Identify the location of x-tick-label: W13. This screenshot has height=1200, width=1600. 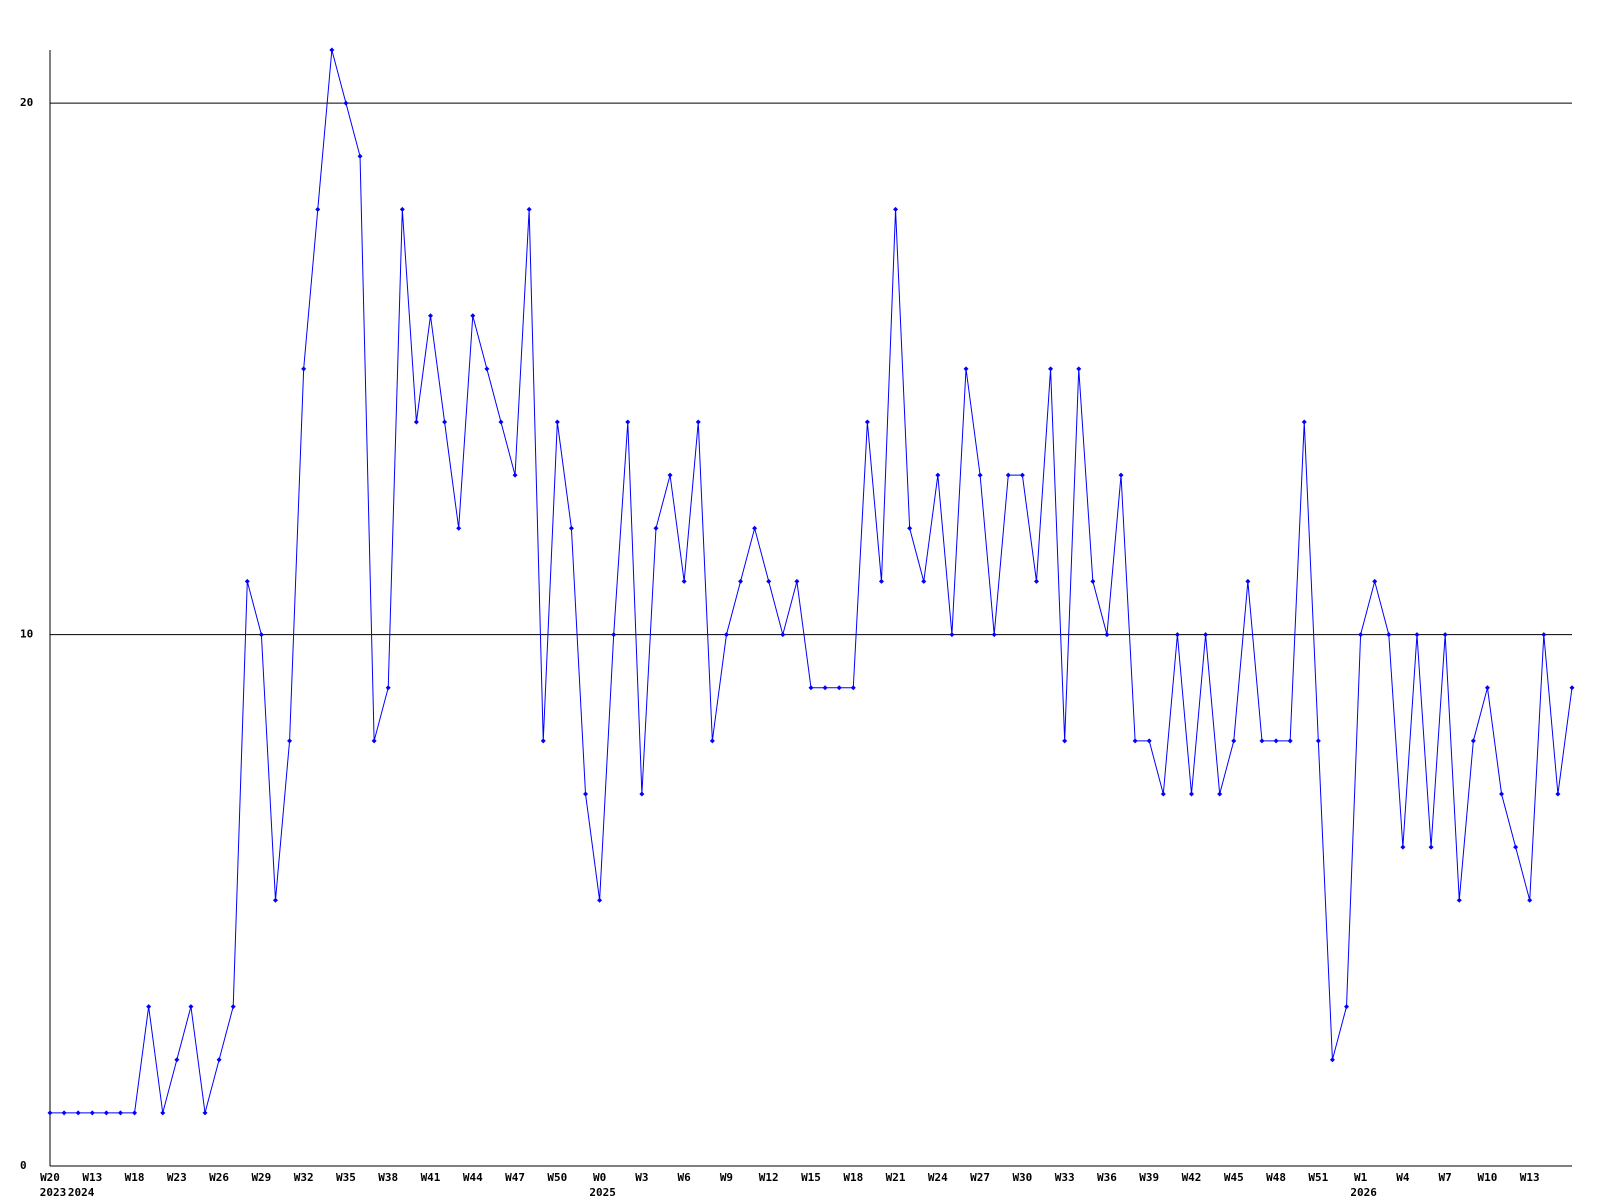
(92, 1177).